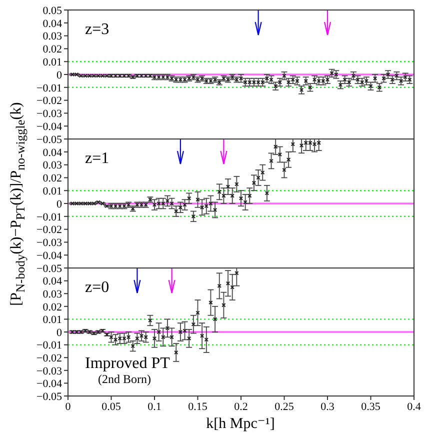  What do you see at coordinates (97, 158) in the screenshot?
I see `annotation: z=1` at bounding box center [97, 158].